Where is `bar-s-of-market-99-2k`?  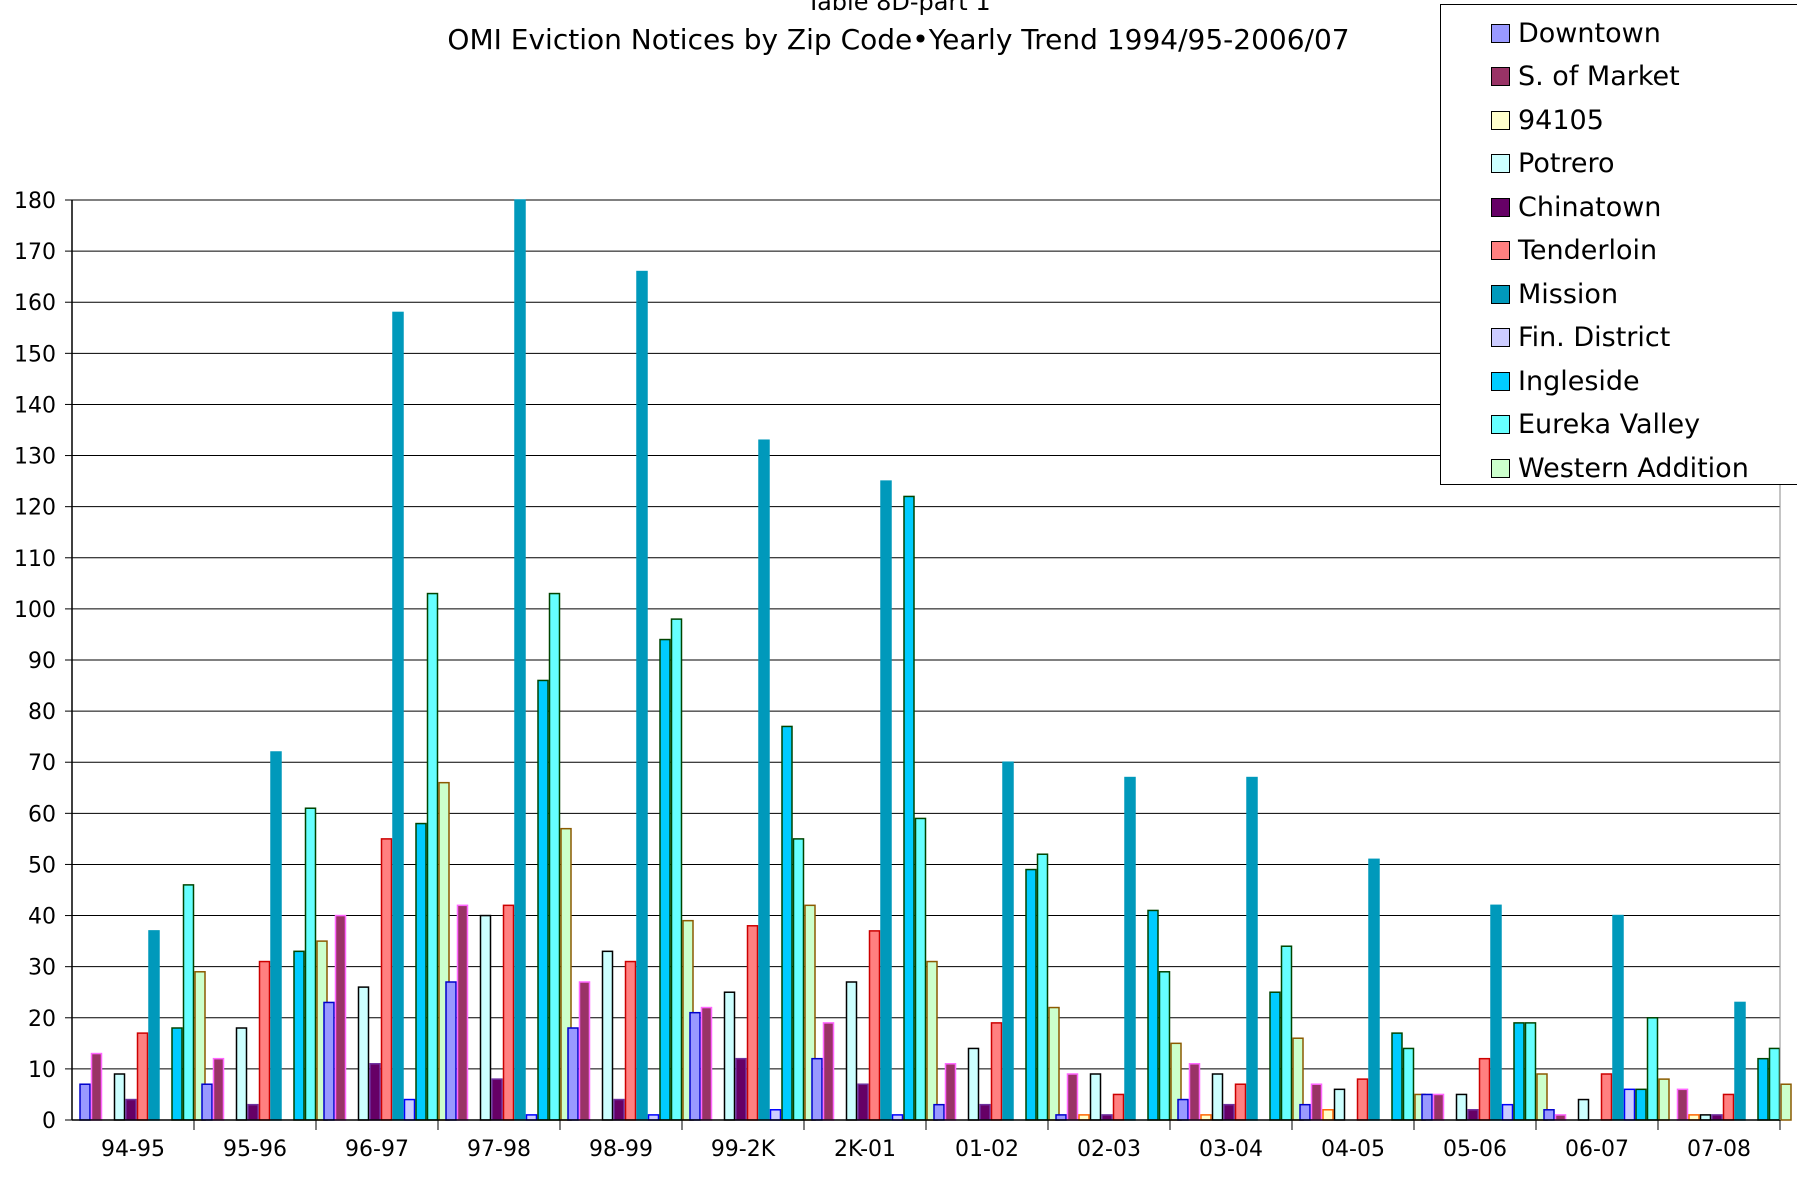
bar-s-of-market-99-2k is located at coordinates (706, 1063).